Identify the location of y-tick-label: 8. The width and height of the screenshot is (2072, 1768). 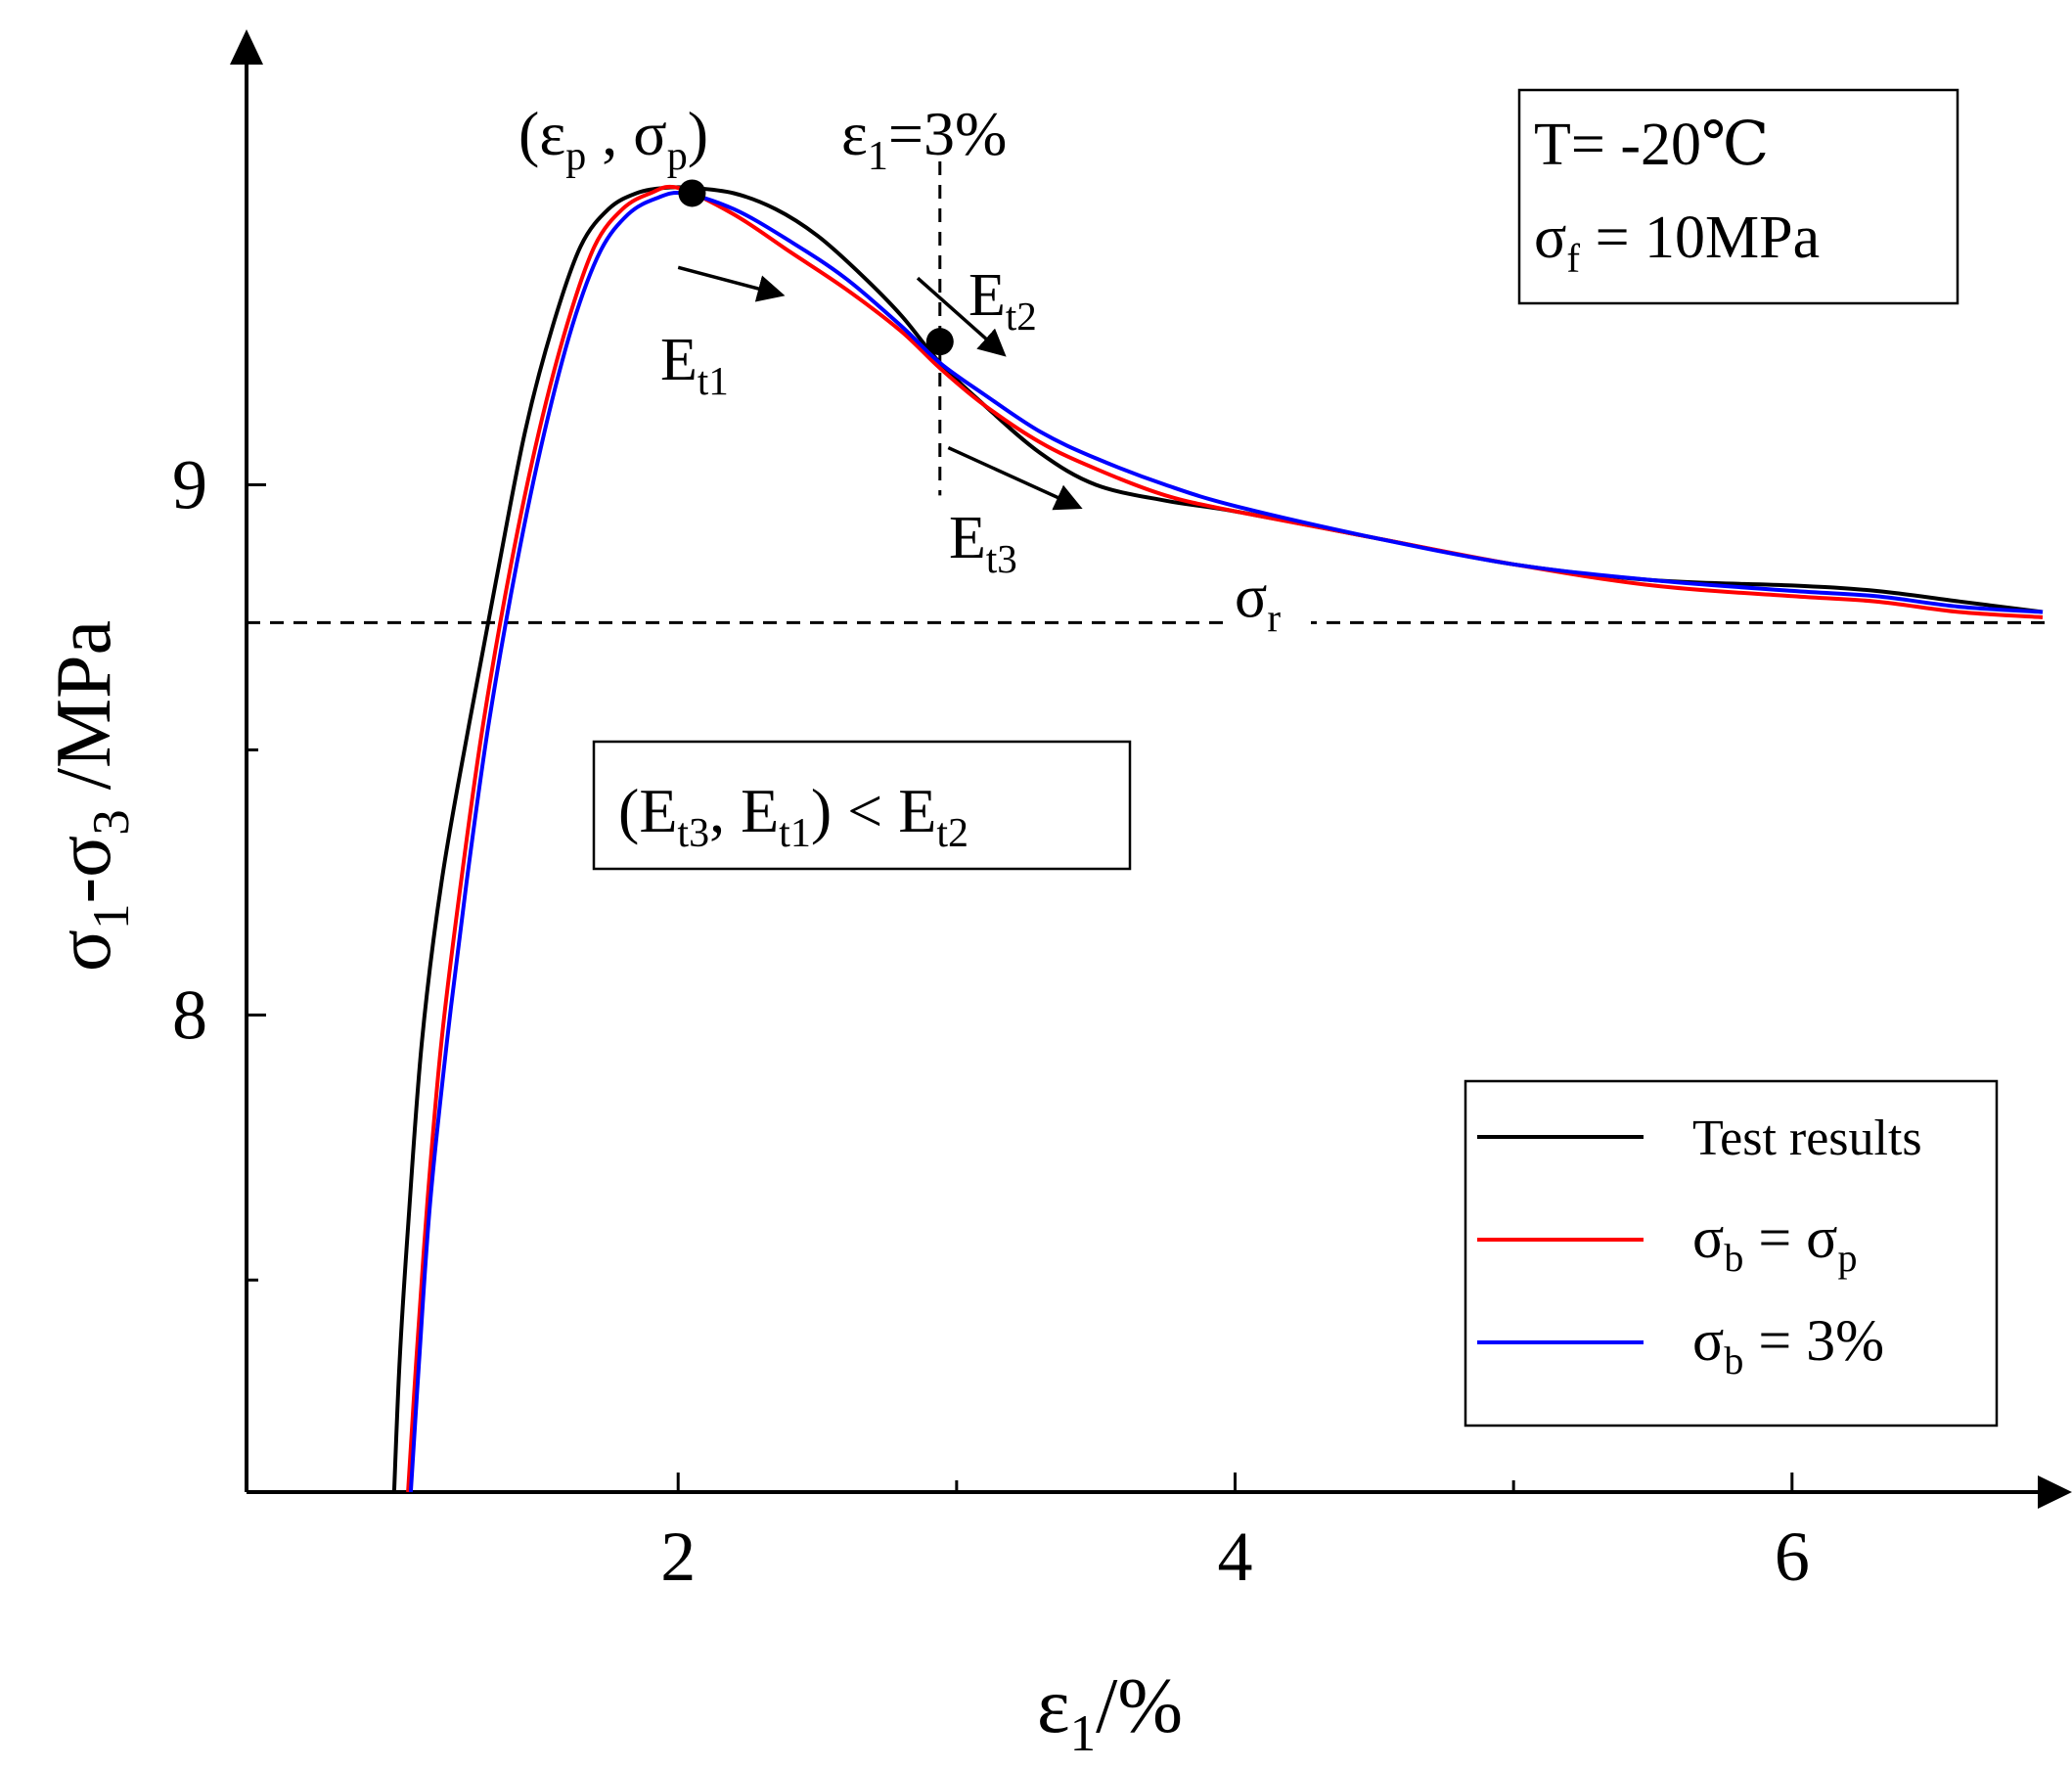
(189, 1014).